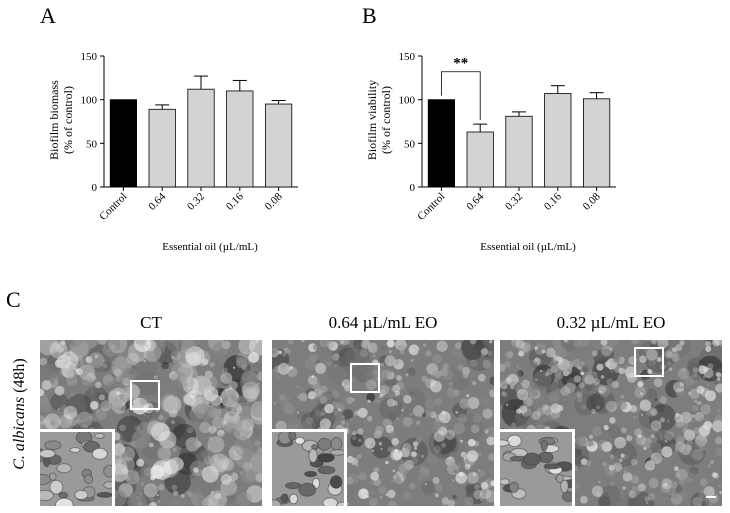 This screenshot has width=730, height=513. What do you see at coordinates (151, 322) in the screenshot?
I see `image-title-ct: CT` at bounding box center [151, 322].